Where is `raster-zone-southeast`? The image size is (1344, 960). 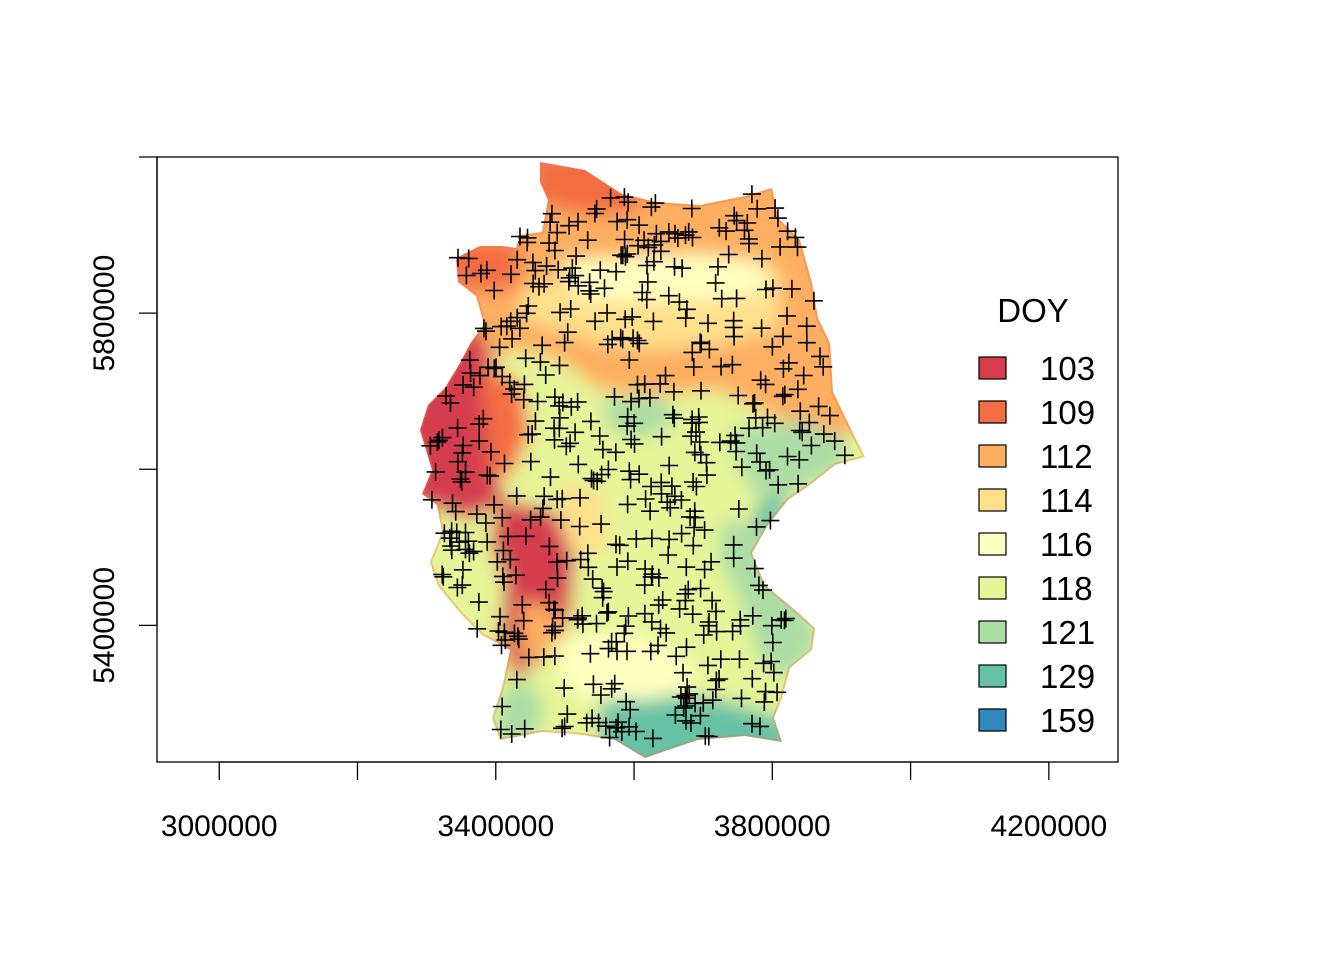 raster-zone-southeast is located at coordinates (770, 600).